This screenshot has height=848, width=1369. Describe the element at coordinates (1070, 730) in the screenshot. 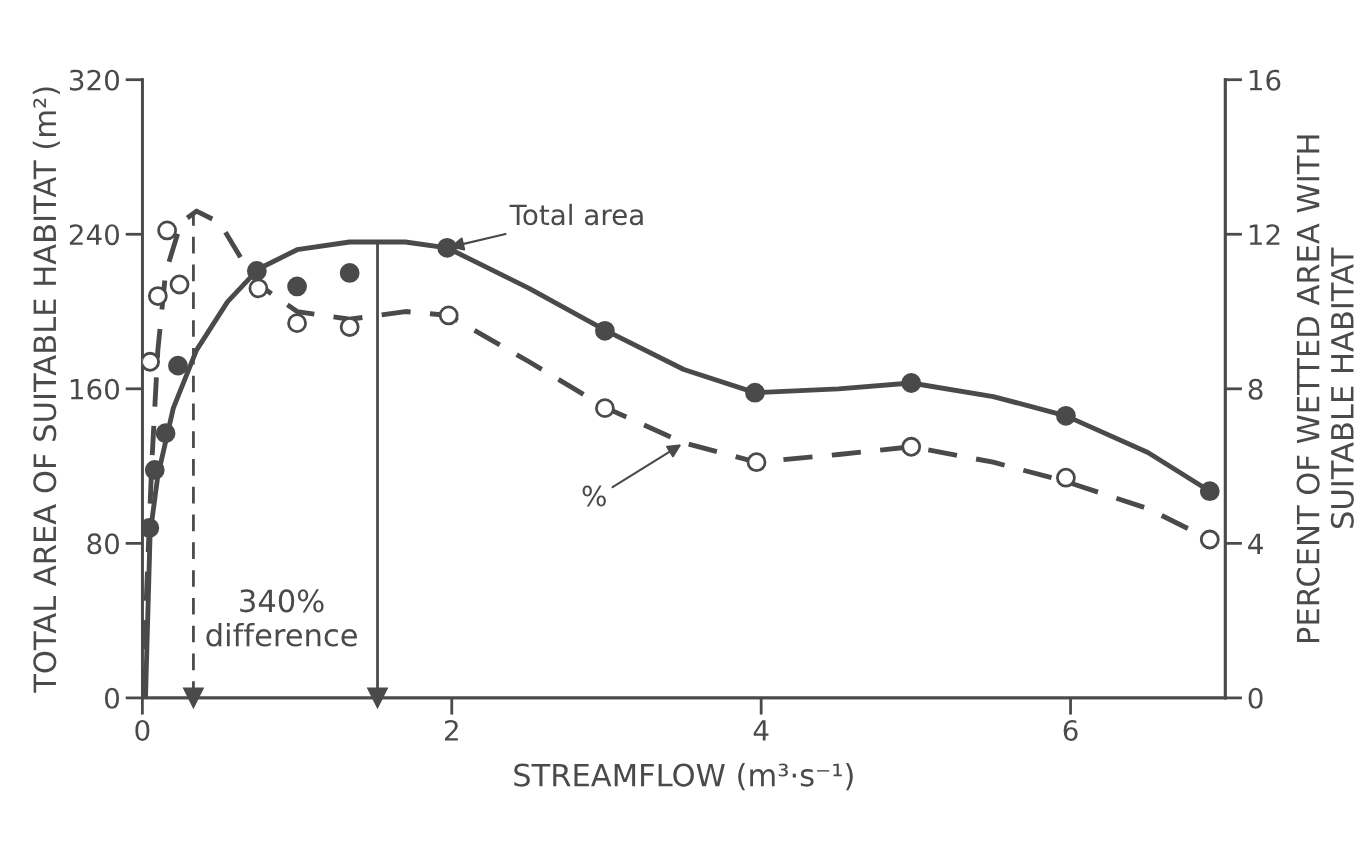

I see `x-tick-label: 6` at that location.